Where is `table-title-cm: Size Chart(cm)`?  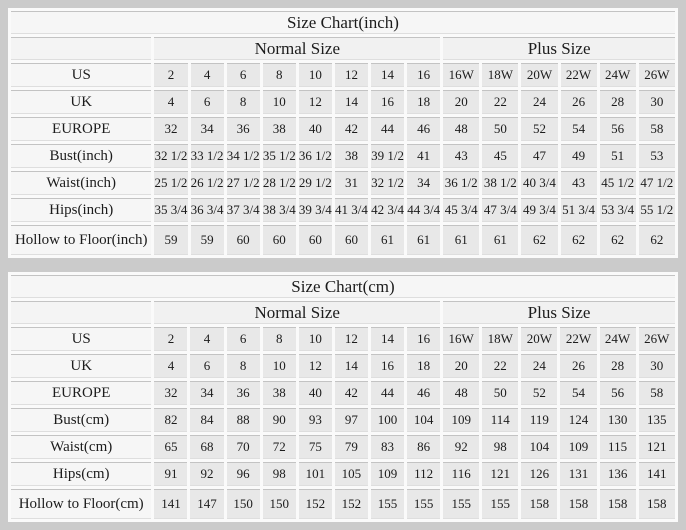 table-title-cm: Size Chart(cm) is located at coordinates (343, 286).